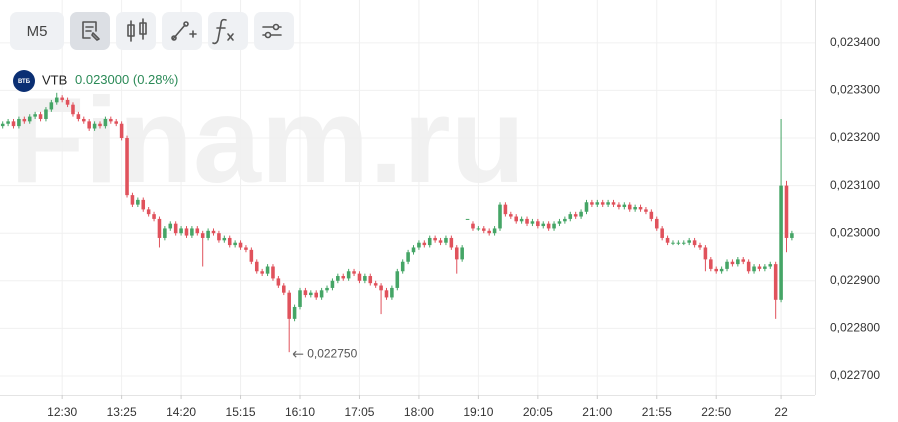  What do you see at coordinates (855, 185) in the screenshot?
I see `y-tick-label: 0,023100` at bounding box center [855, 185].